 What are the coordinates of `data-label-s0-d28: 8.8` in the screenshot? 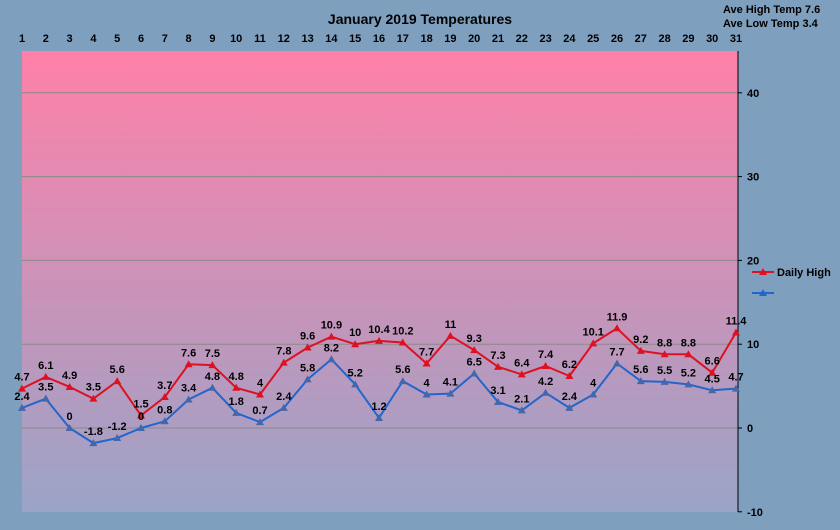 It's located at (664, 343).